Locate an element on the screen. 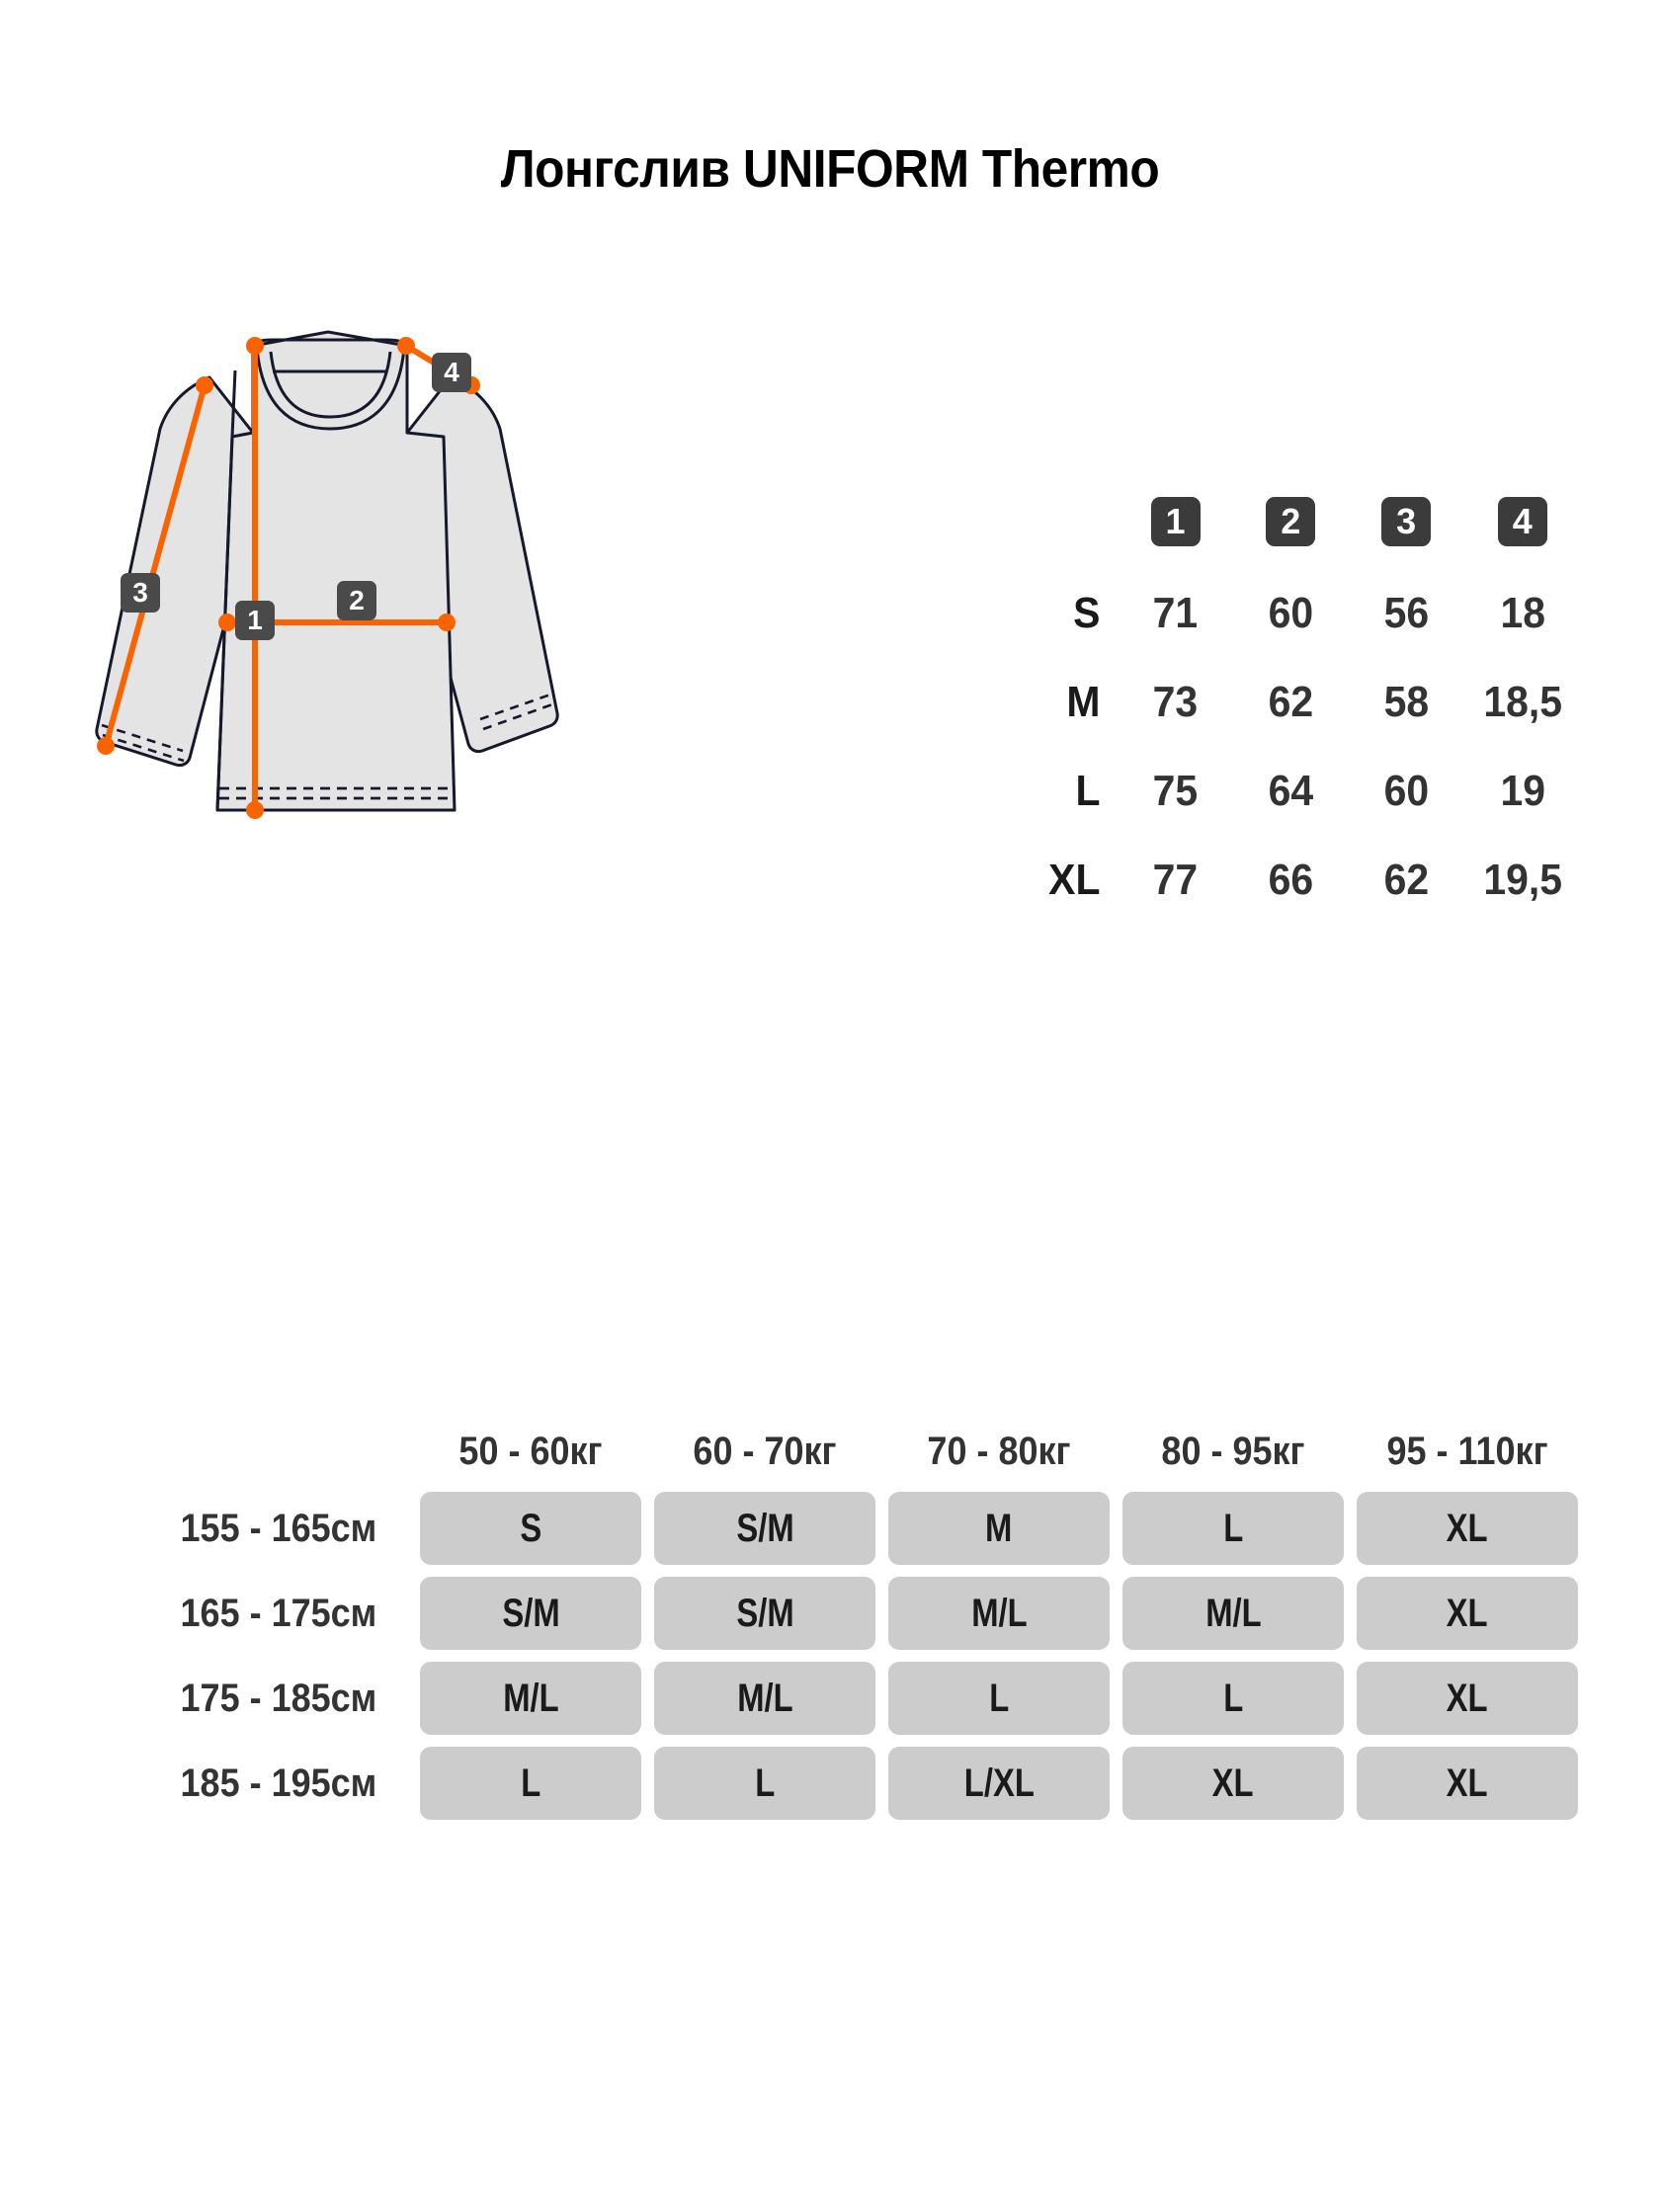 This screenshot has width=1660, height=2212. size-cell-r3c1: M/L is located at coordinates (531, 1698).